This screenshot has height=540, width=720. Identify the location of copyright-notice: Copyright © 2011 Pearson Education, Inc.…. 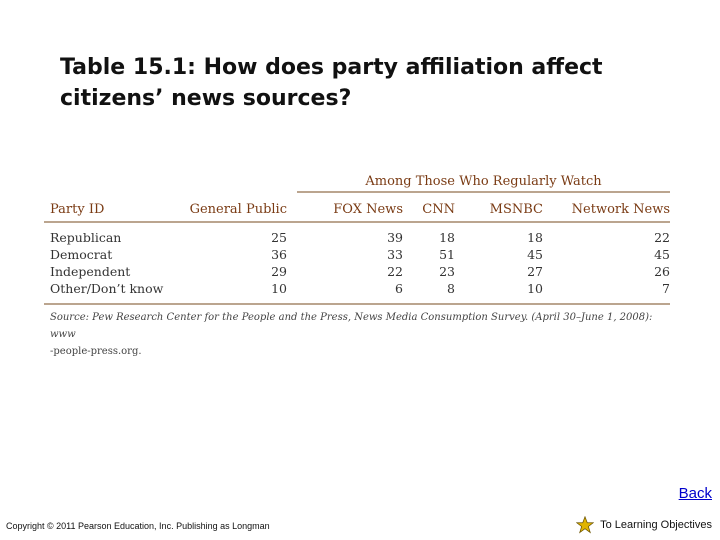
(138, 526).